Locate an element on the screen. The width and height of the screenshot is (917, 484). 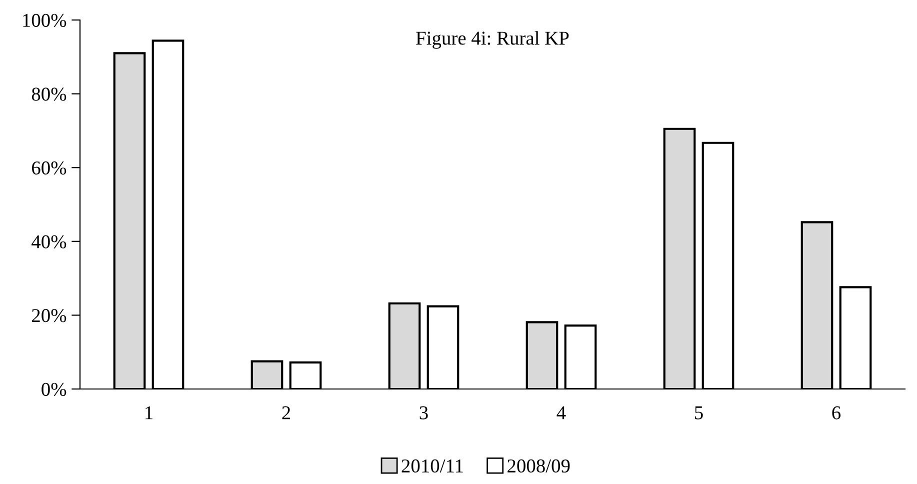
legend-label: 2010/11 is located at coordinates (432, 466).